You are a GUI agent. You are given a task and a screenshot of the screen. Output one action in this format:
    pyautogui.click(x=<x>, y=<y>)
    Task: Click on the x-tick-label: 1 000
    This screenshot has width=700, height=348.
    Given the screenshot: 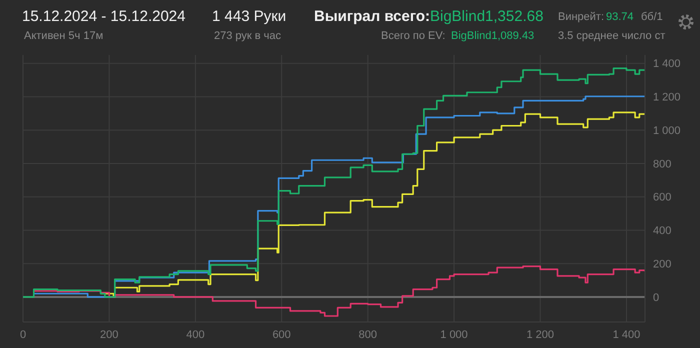 What is the action you would take?
    pyautogui.click(x=454, y=334)
    